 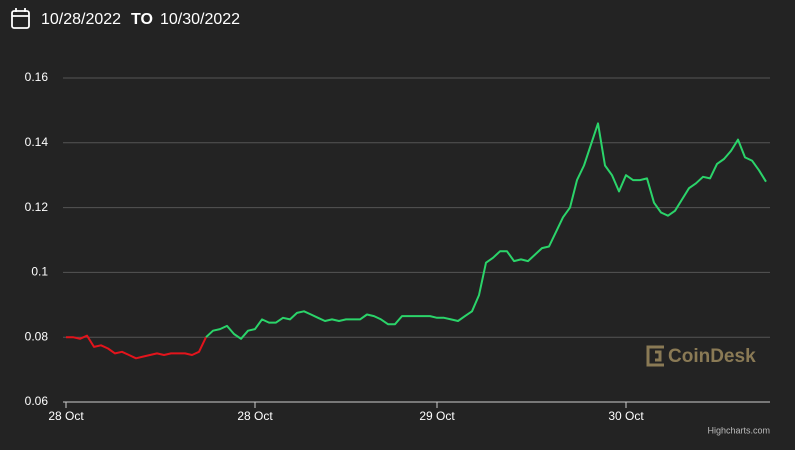 I want to click on y-tick-label: 0.12, so click(x=37, y=207).